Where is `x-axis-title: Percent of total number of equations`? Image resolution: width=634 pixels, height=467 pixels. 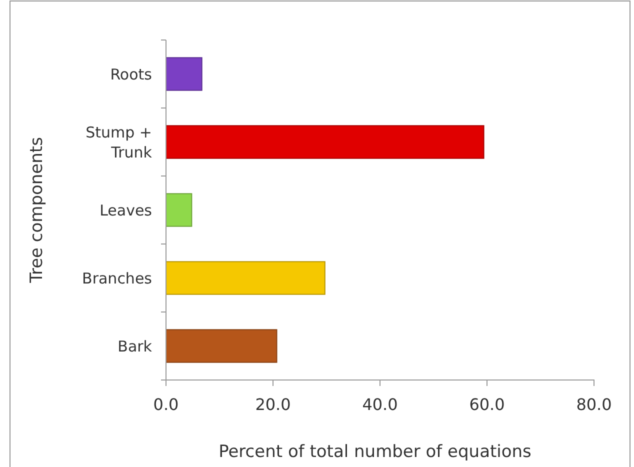 x-axis-title: Percent of total number of equations is located at coordinates (375, 452).